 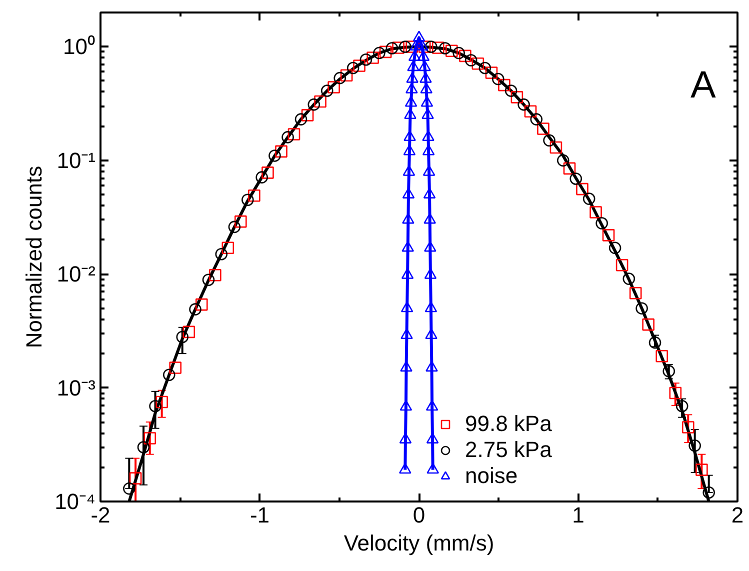 I want to click on x-tick-label: -1, so click(x=260, y=515).